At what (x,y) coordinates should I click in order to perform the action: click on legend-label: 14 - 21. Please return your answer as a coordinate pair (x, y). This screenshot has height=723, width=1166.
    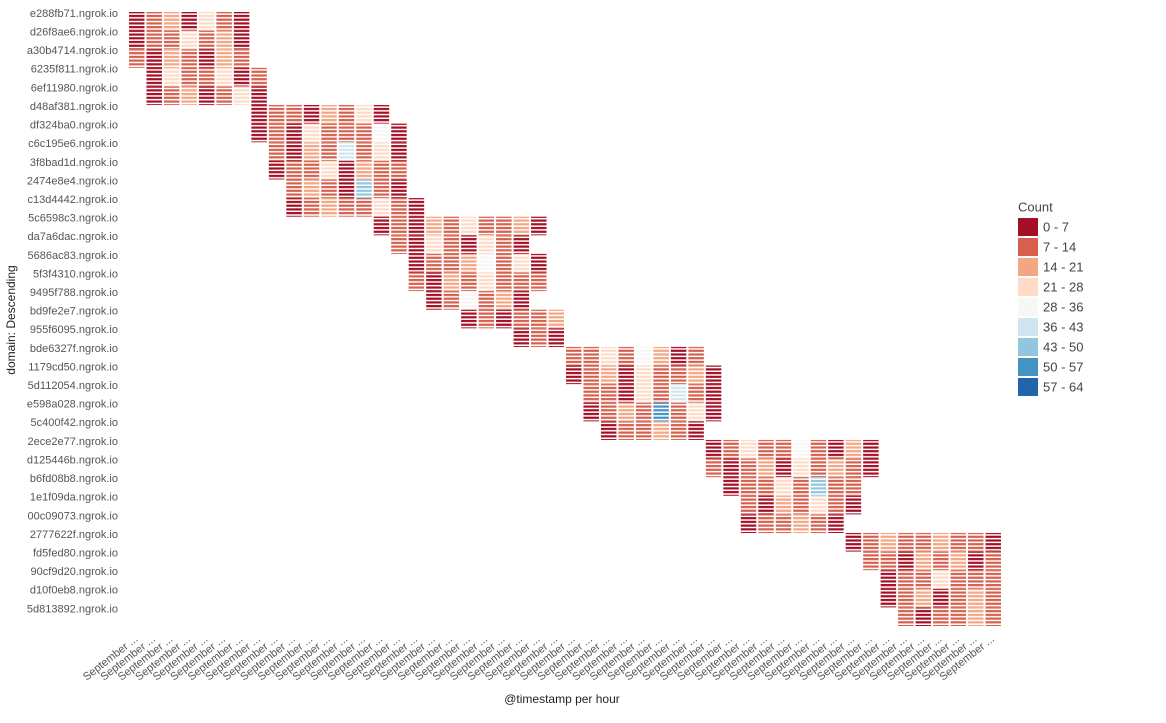
    Looking at the image, I should click on (1063, 266).